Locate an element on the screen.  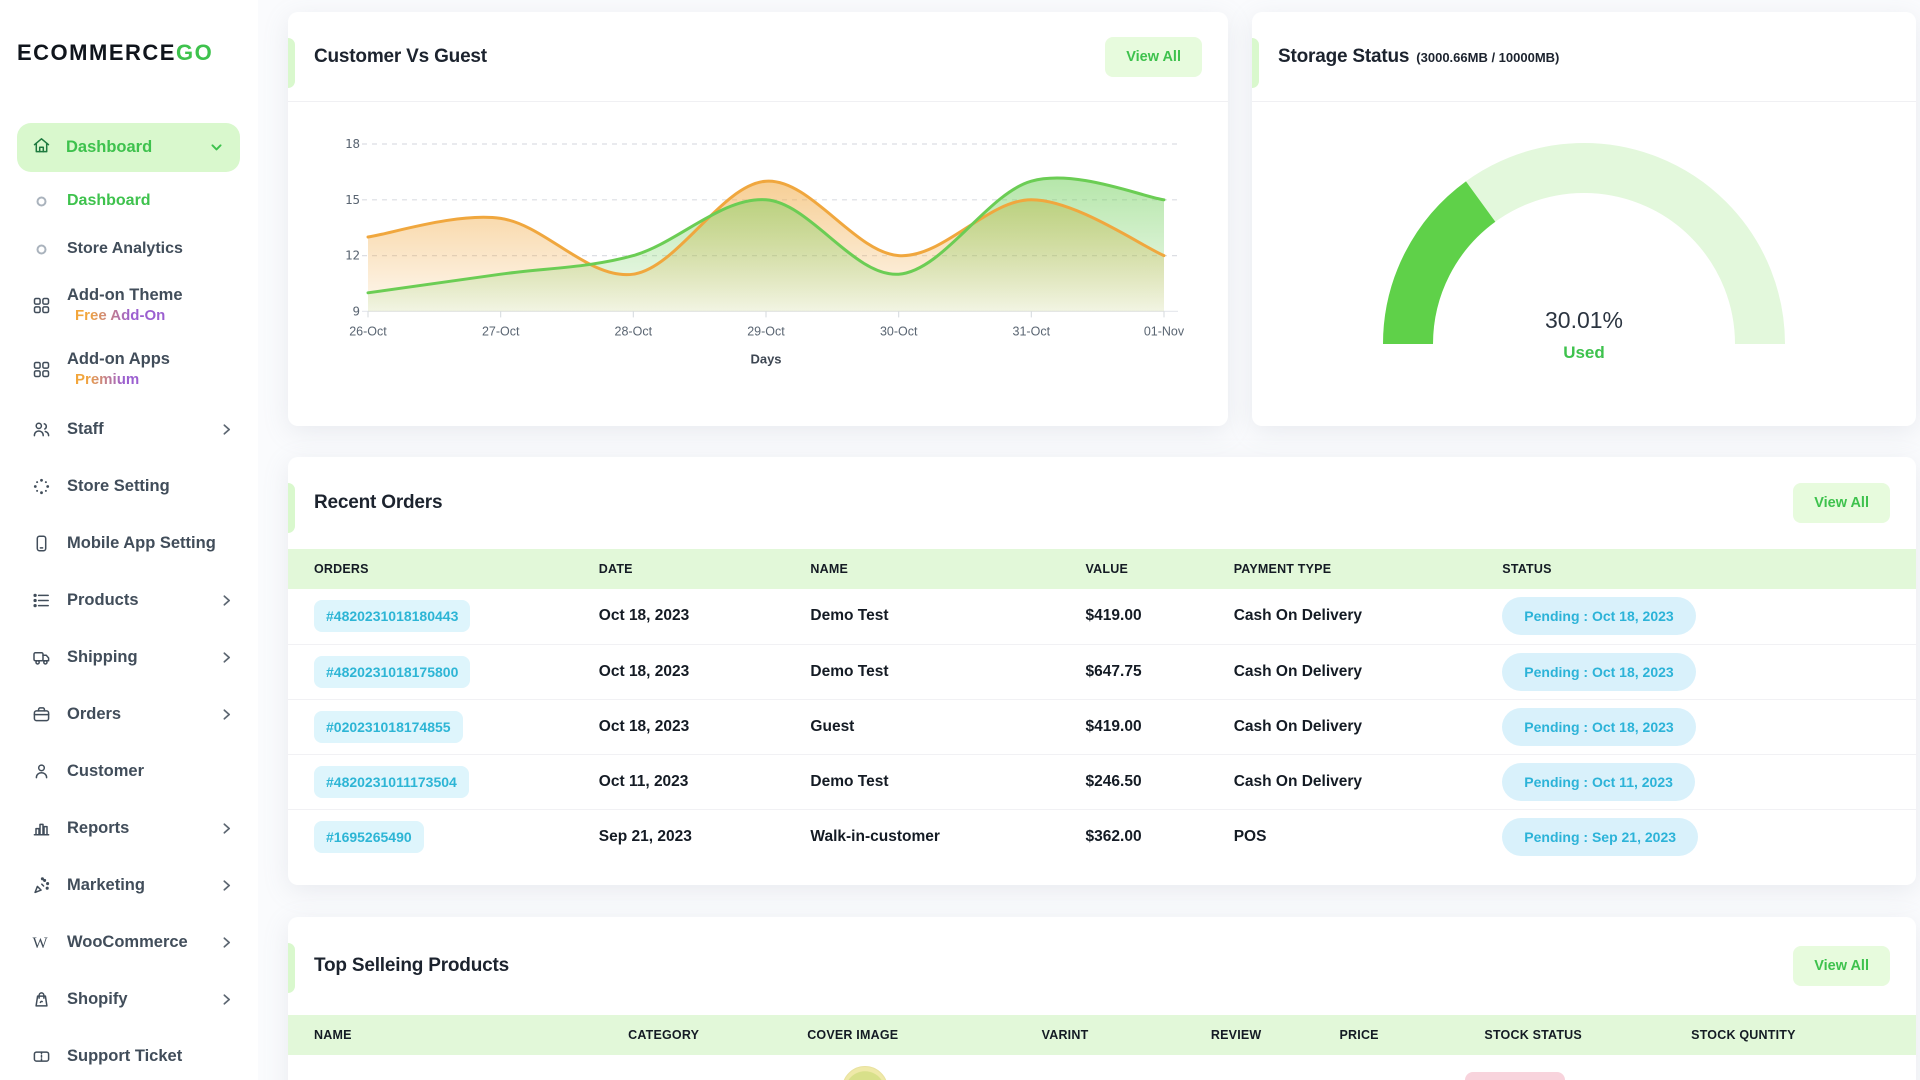
confetti-icon is located at coordinates (41, 885).